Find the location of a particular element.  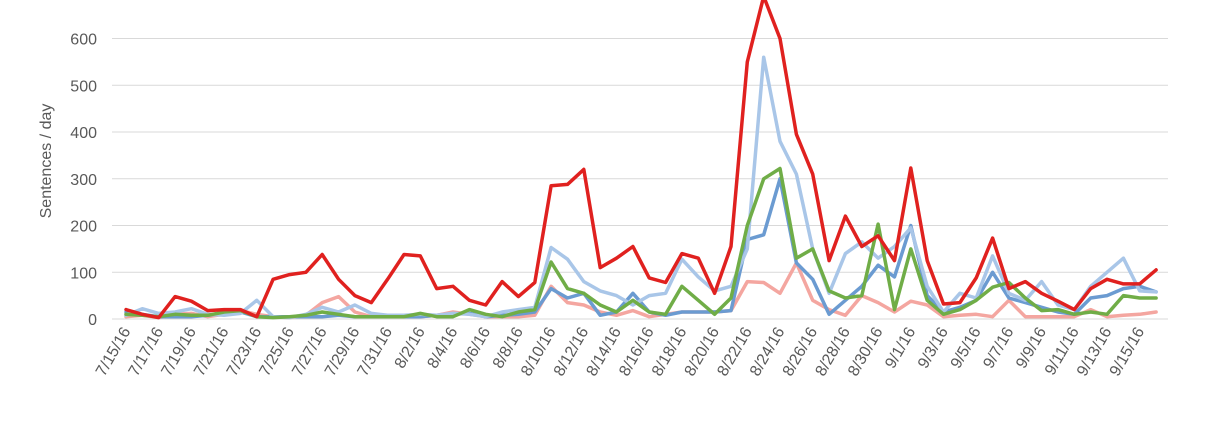

x-tick-label: 8/2/16 is located at coordinates (410, 347).